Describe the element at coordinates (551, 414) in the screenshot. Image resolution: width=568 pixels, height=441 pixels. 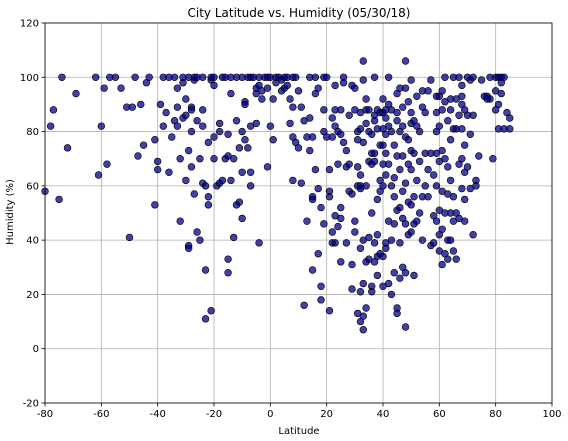
I see `x-tick-label: 100` at that location.